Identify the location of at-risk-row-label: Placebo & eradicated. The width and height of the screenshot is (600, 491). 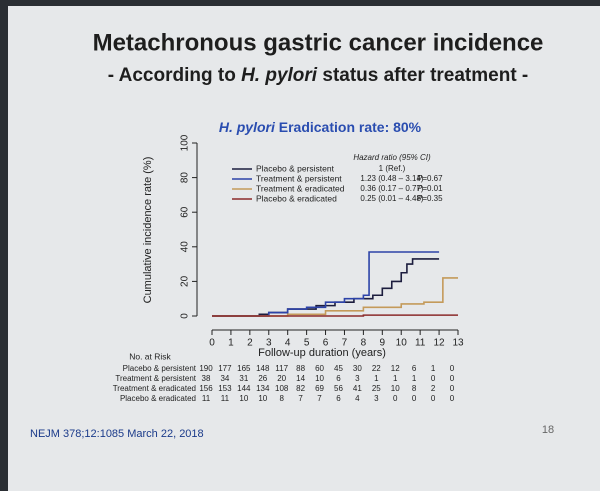
(158, 398).